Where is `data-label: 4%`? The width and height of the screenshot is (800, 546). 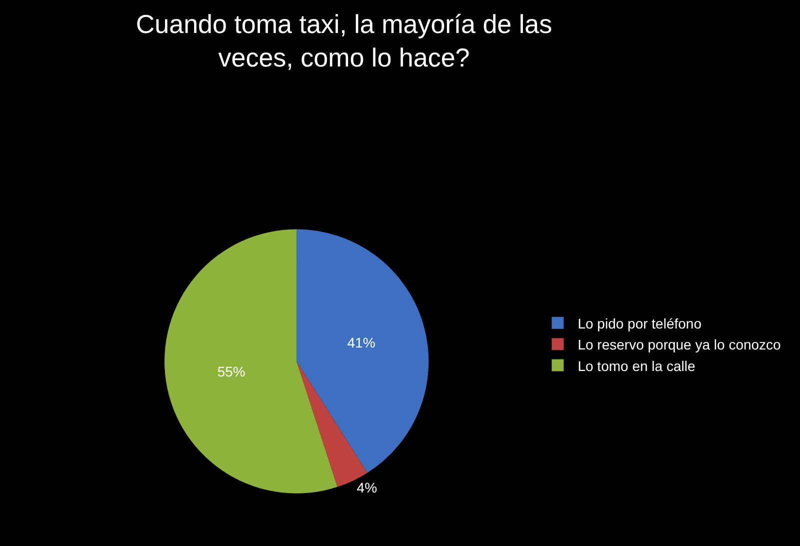
data-label: 4% is located at coordinates (367, 487).